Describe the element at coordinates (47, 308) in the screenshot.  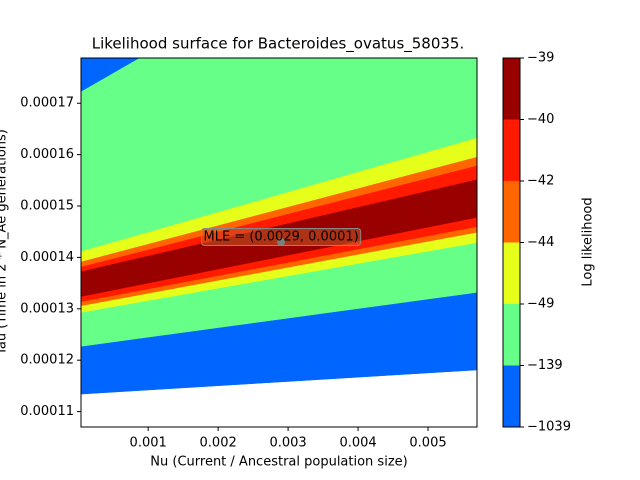
I see `y-tick-label: 0.00013` at that location.